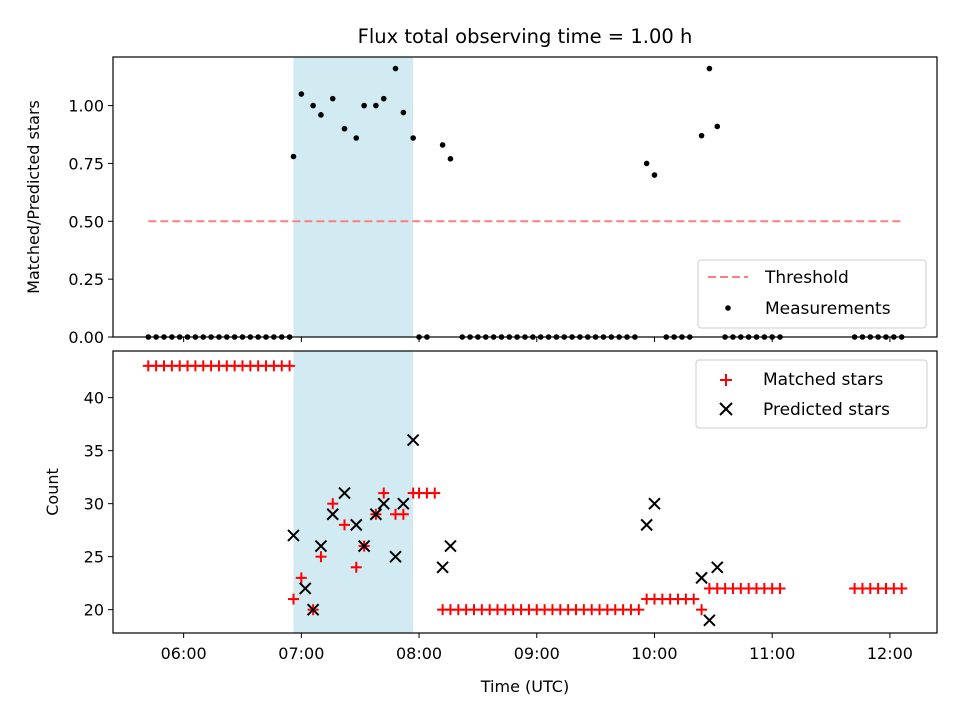 The width and height of the screenshot is (960, 720). I want to click on top-ytick-label: 0.25, so click(86, 279).